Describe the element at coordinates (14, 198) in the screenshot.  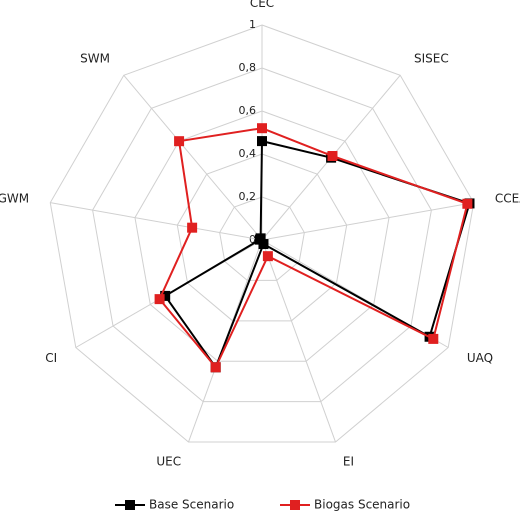
I see `axis-label: GWM` at that location.